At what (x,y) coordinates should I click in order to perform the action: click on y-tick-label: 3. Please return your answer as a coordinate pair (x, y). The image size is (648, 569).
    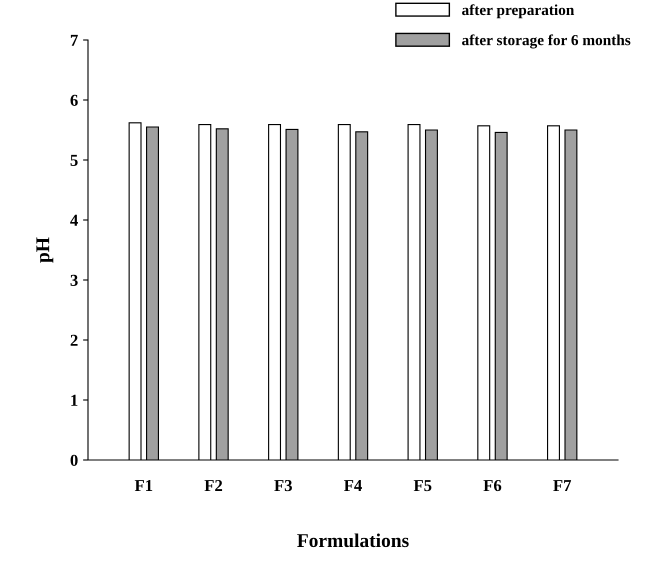
    Looking at the image, I should click on (74, 280).